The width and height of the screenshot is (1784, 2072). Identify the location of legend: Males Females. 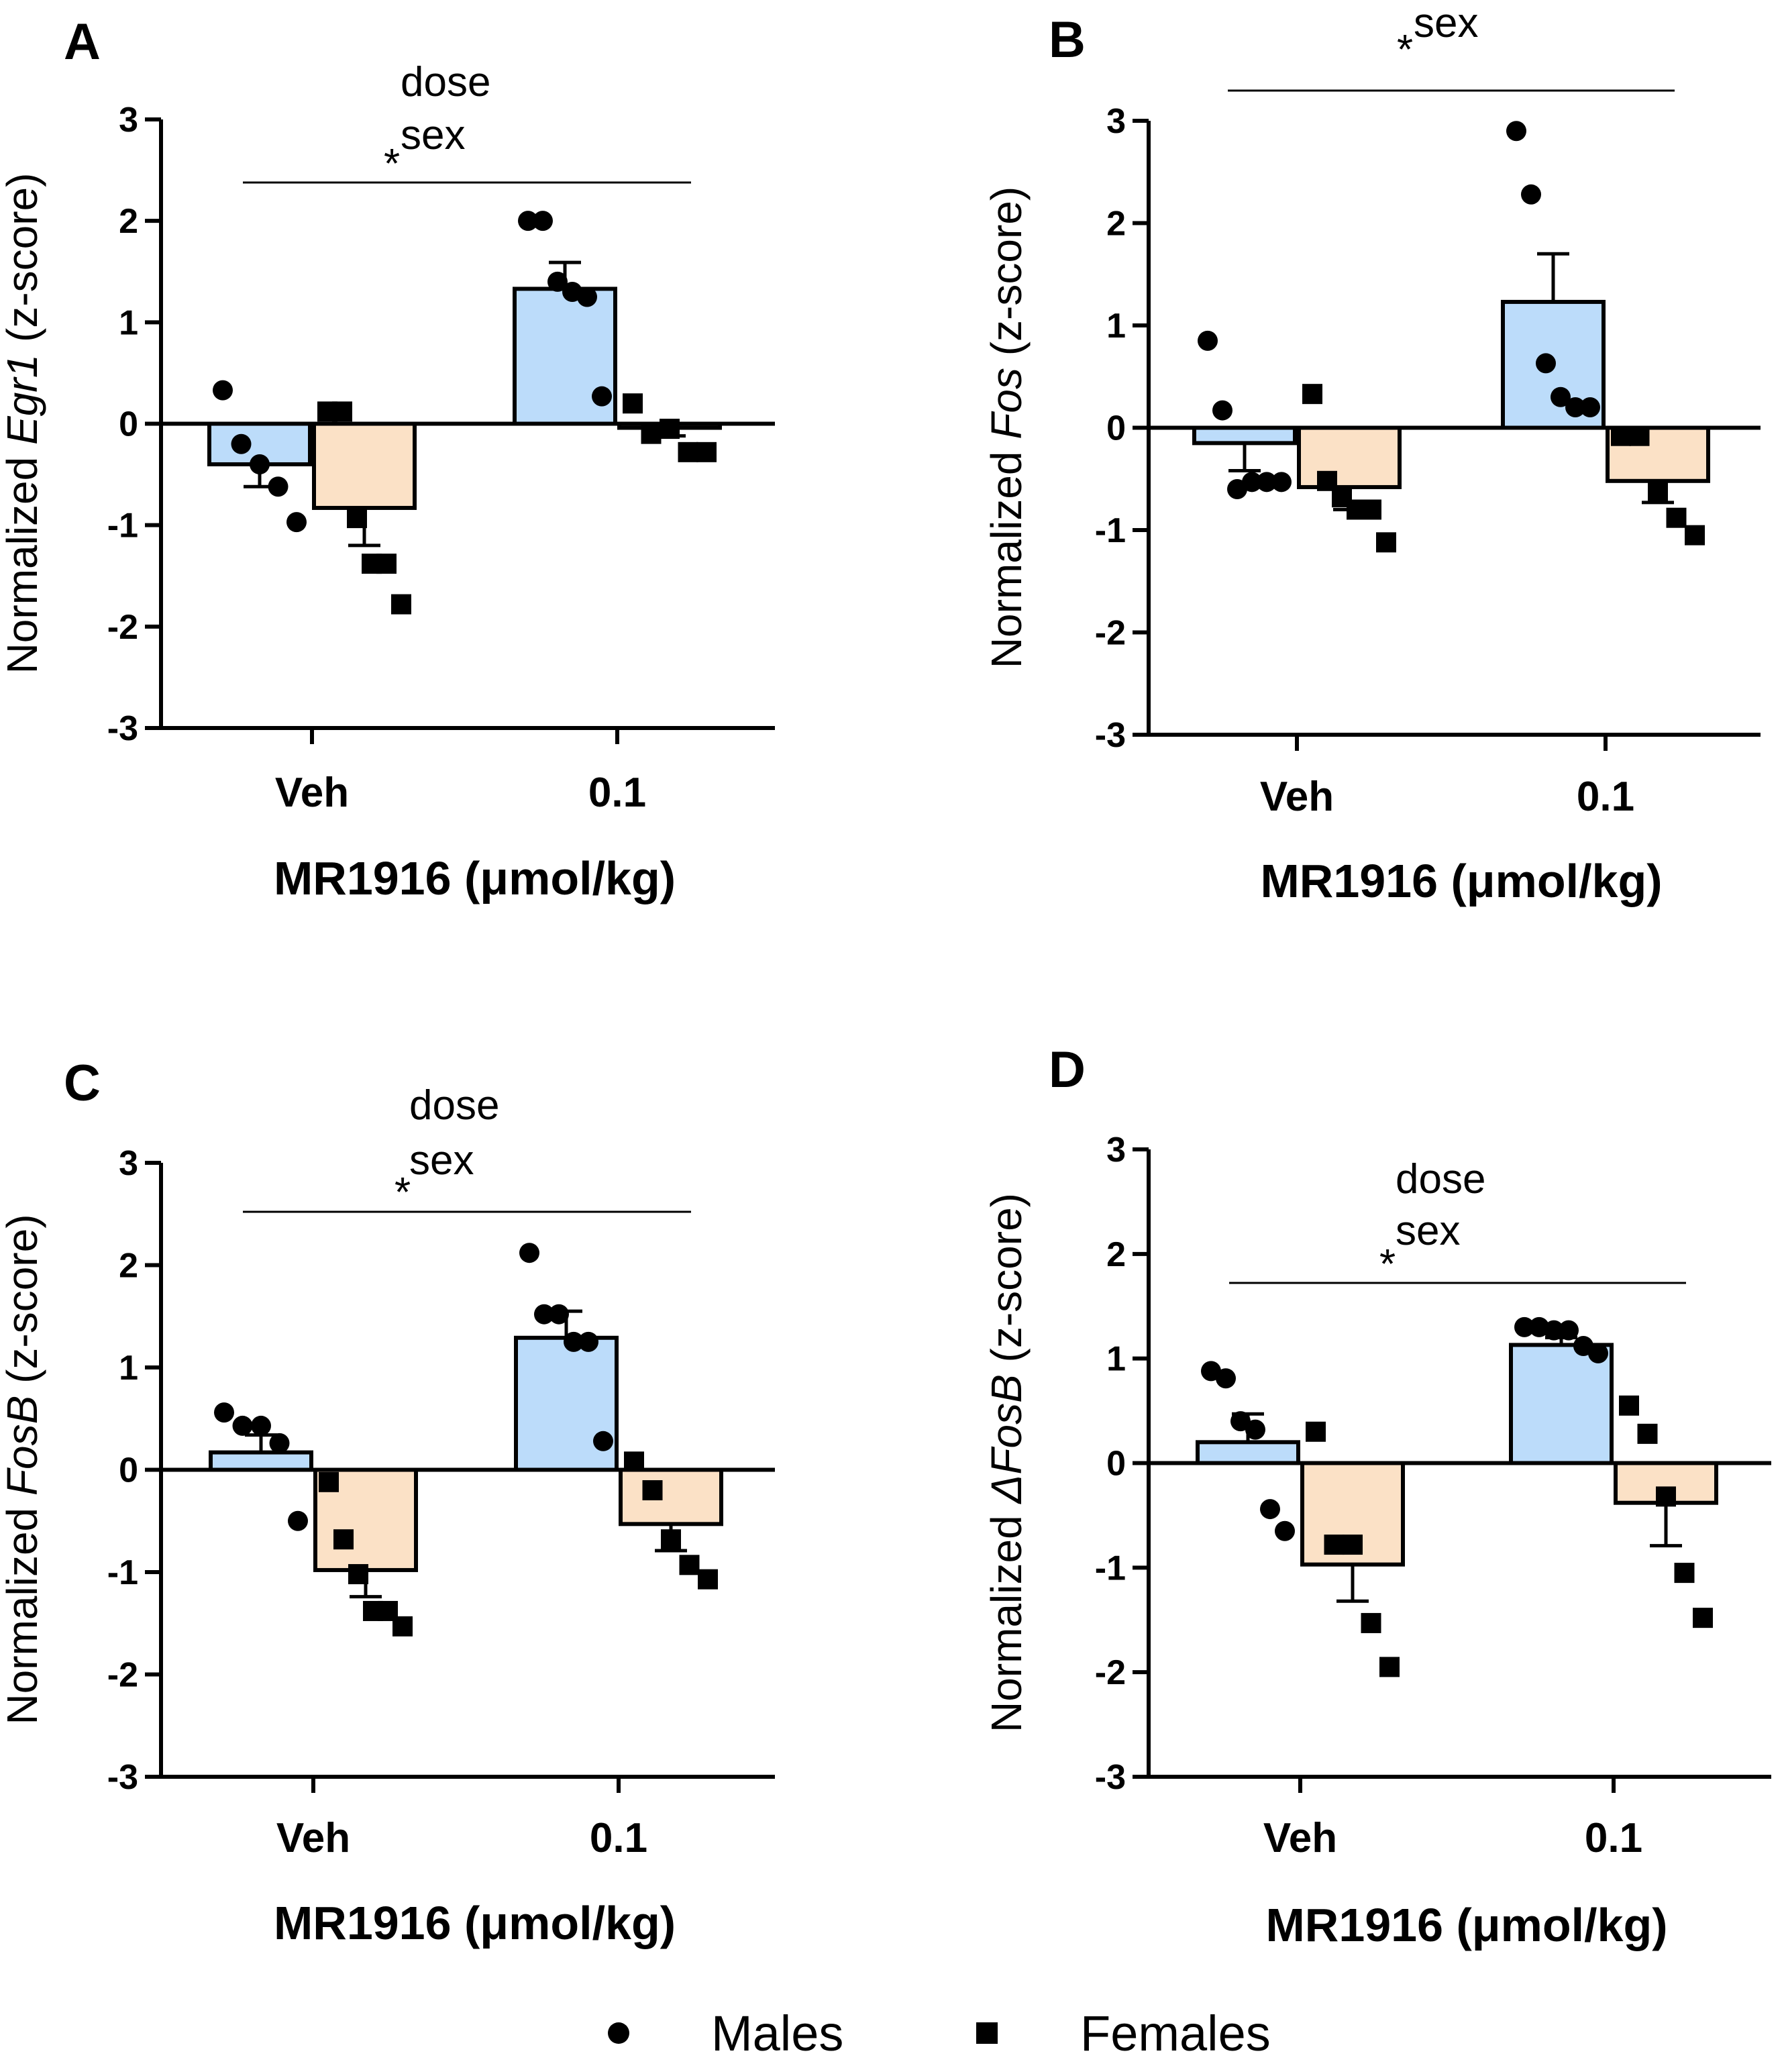
(940, 2033).